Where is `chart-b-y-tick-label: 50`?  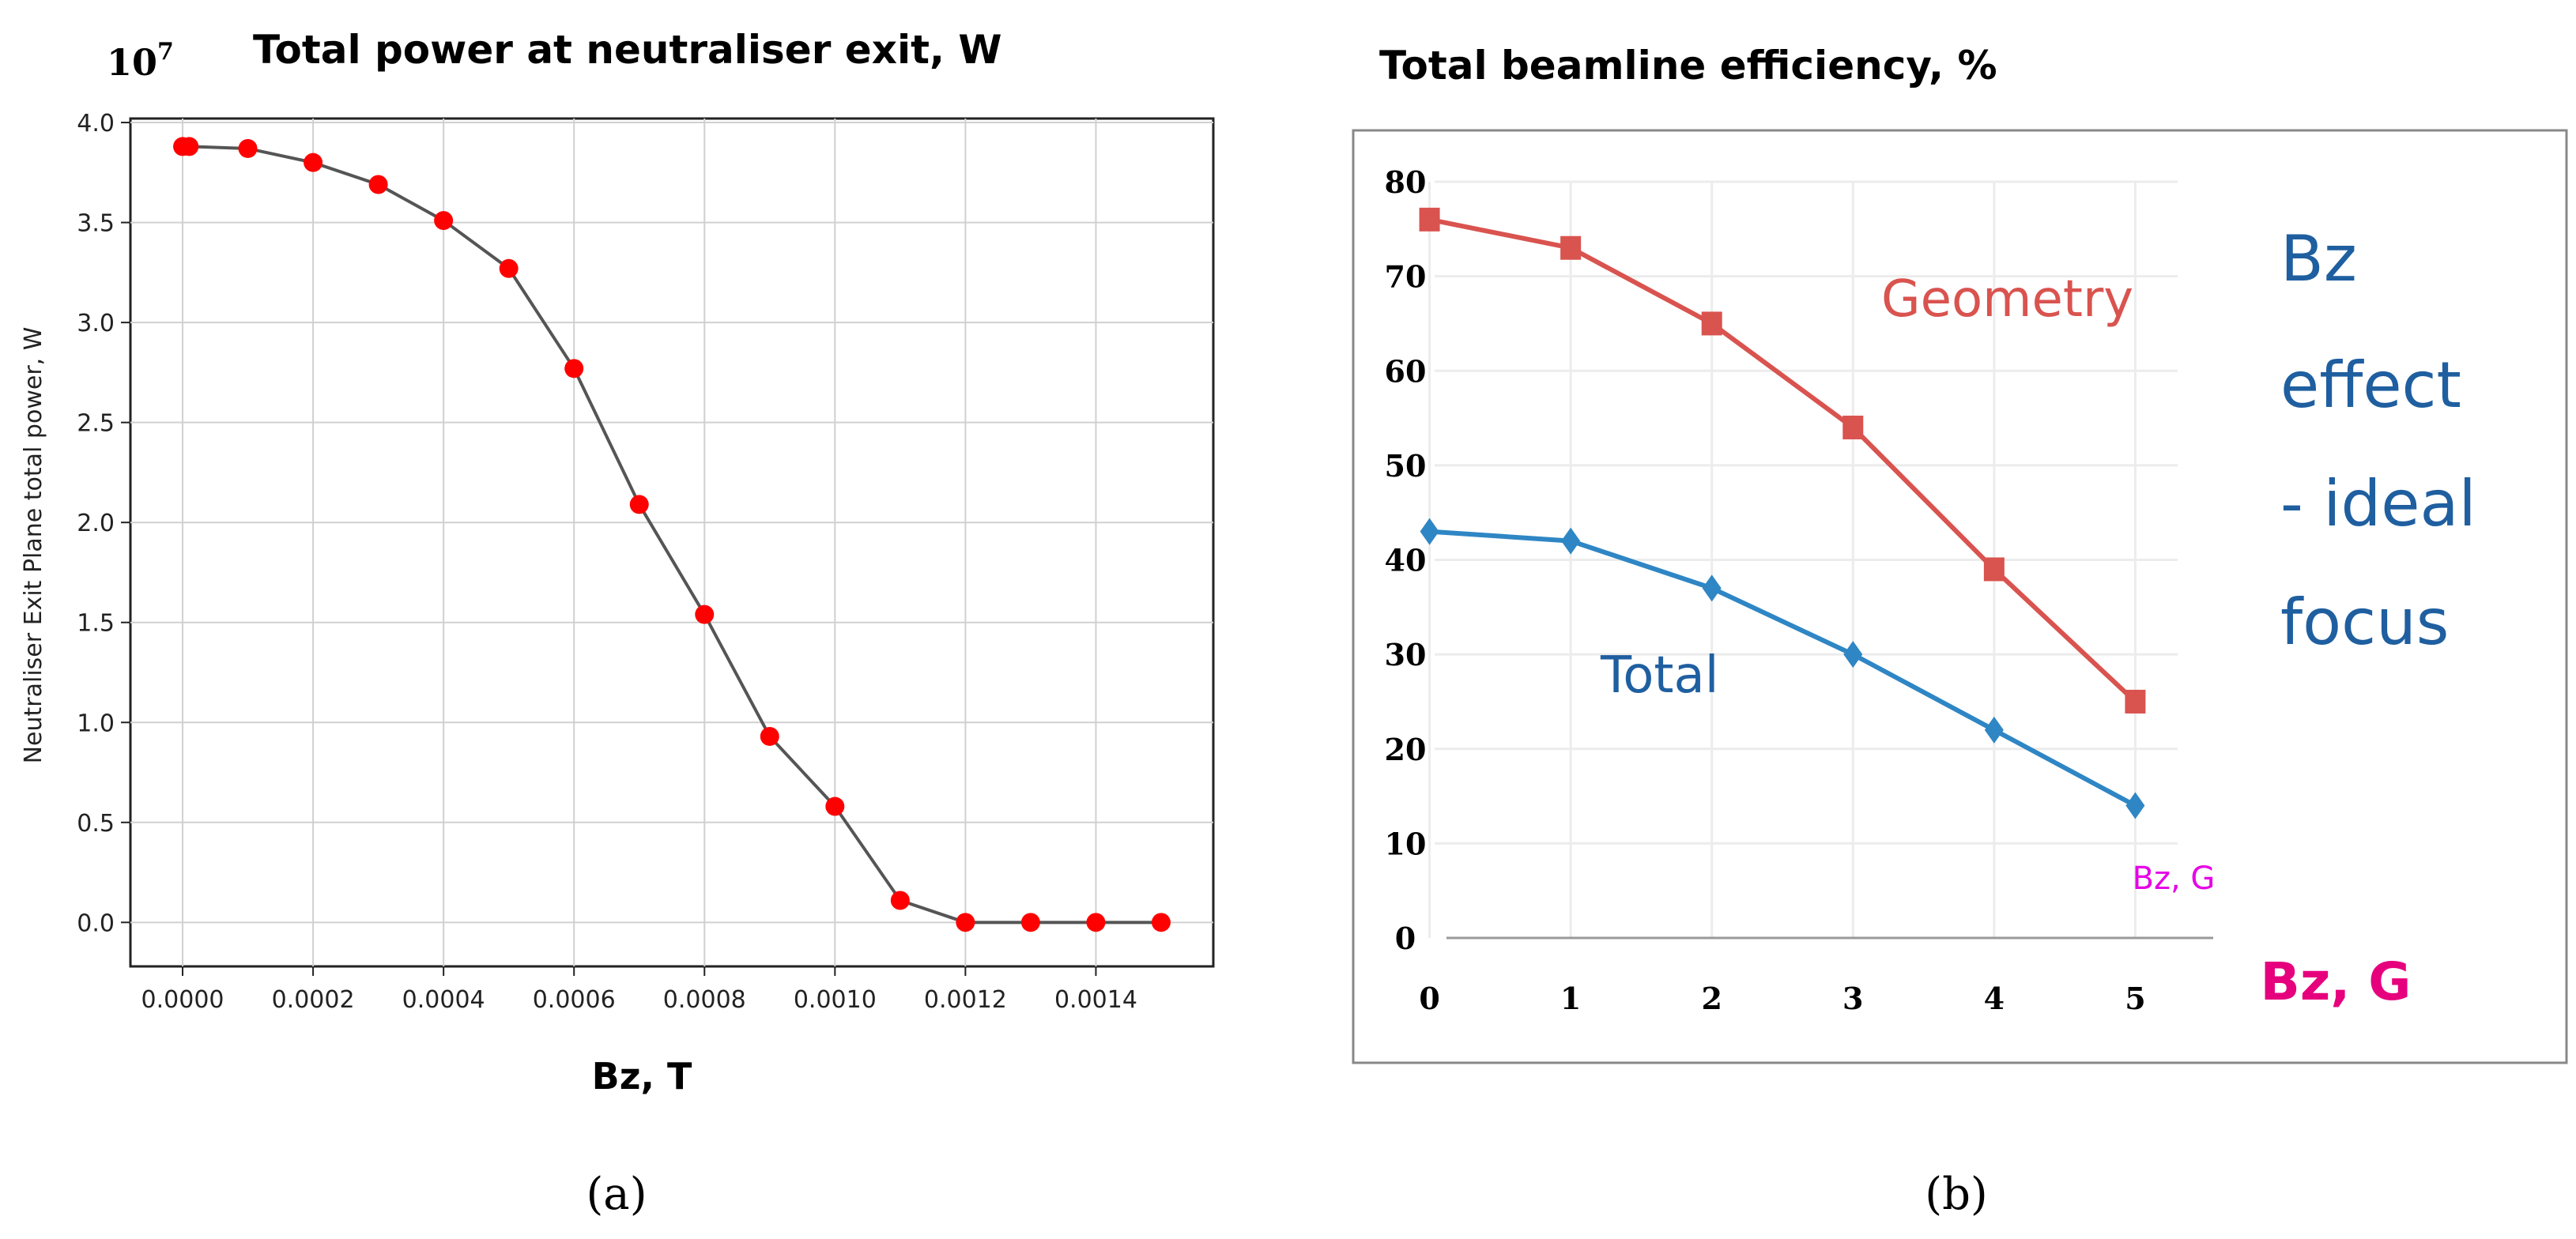 chart-b-y-tick-label: 50 is located at coordinates (1406, 466).